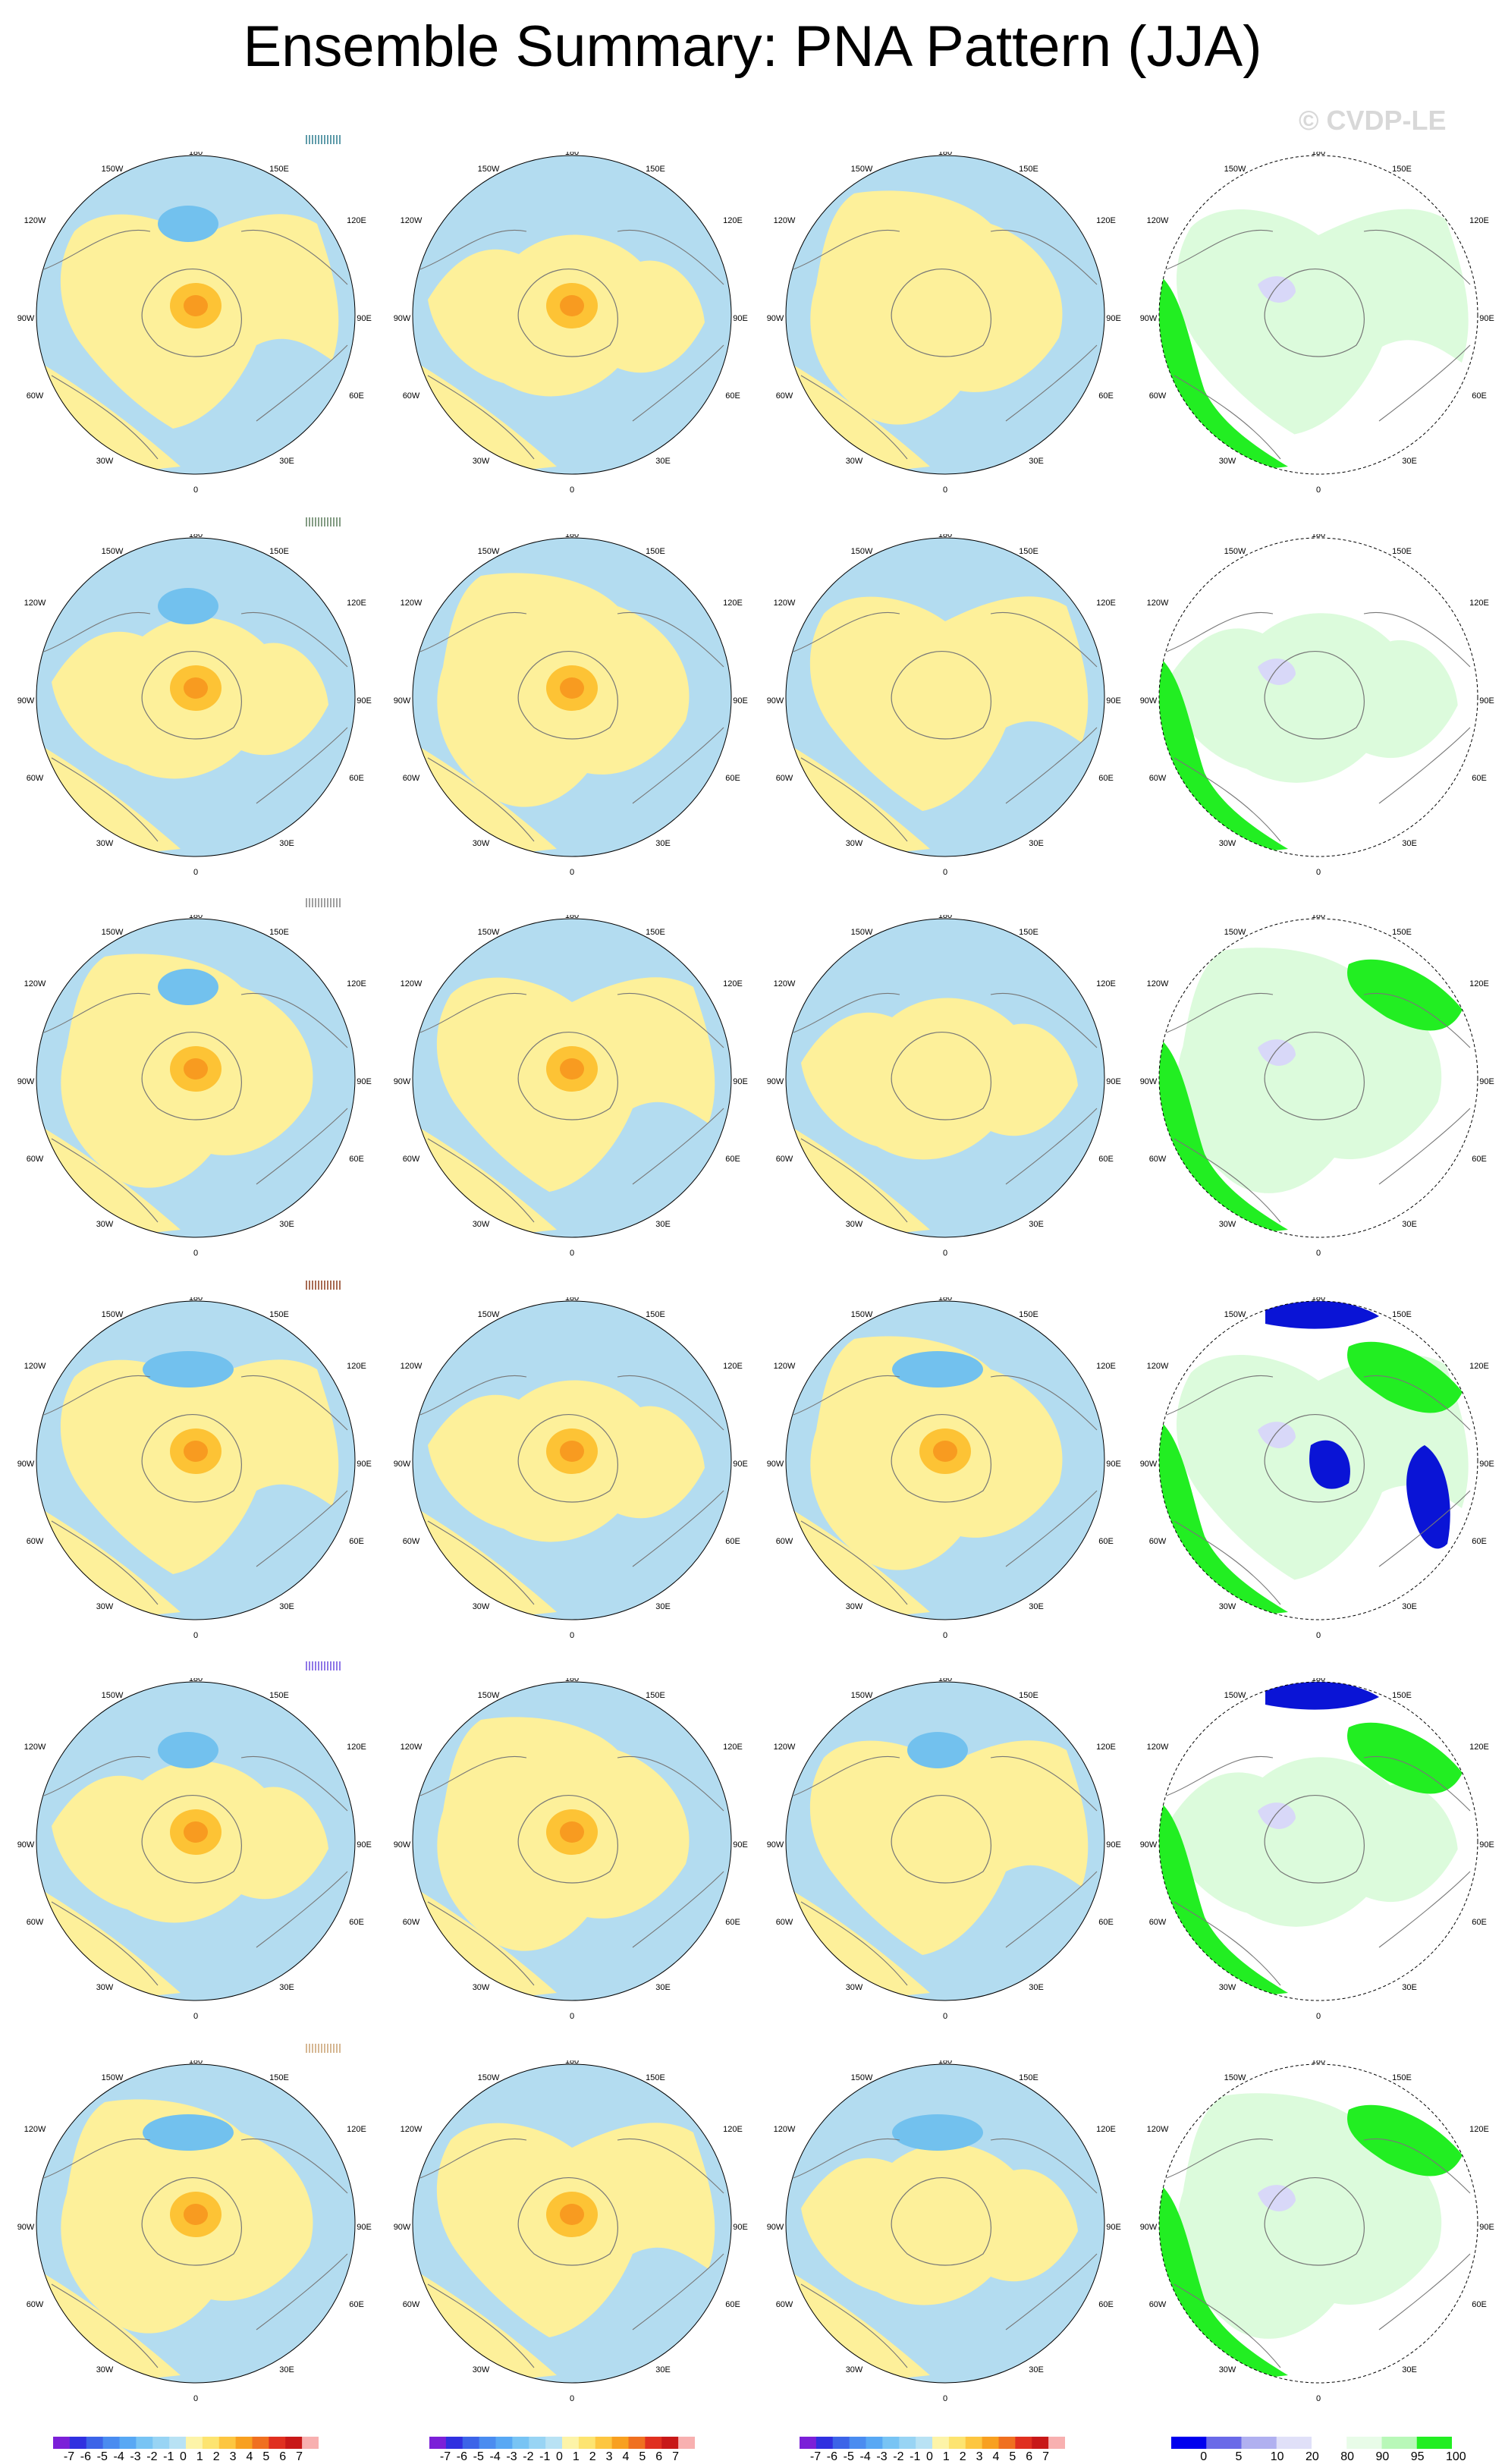 The image size is (1505, 2464). I want to click on rank-lavender-region, so click(1277, 1052).